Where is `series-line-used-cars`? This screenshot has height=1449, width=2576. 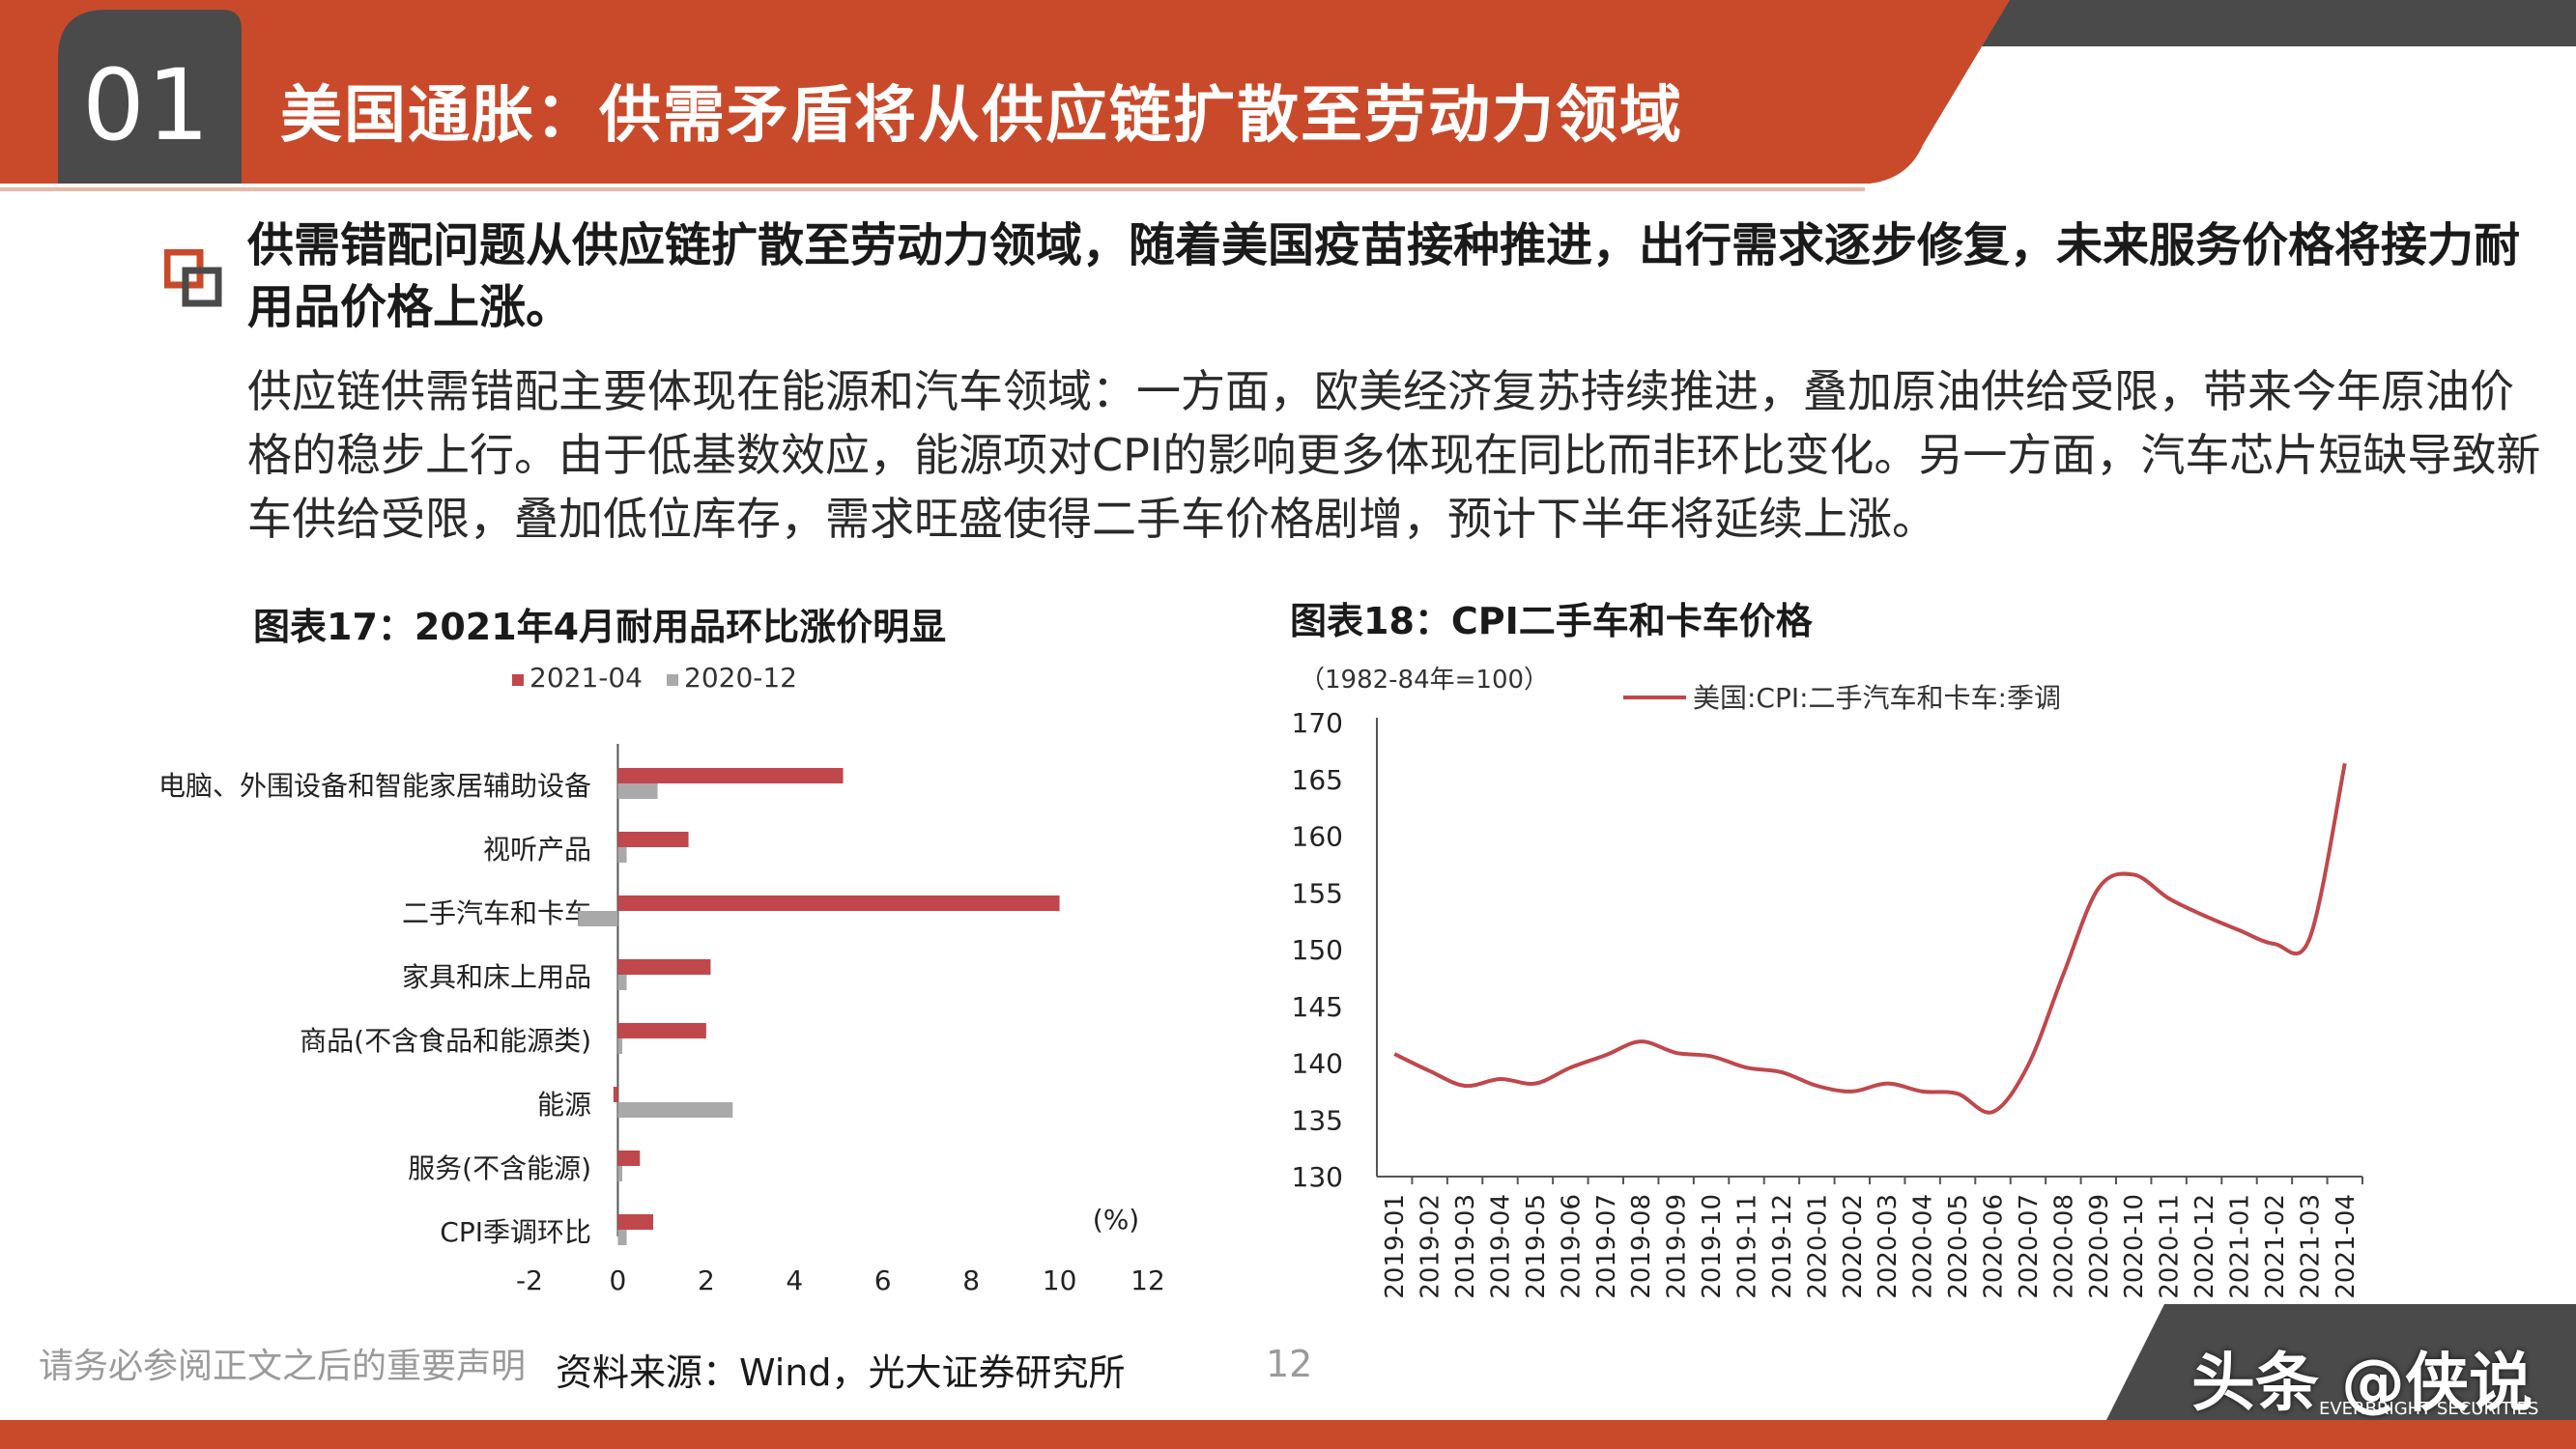 series-line-used-cars is located at coordinates (1870, 938).